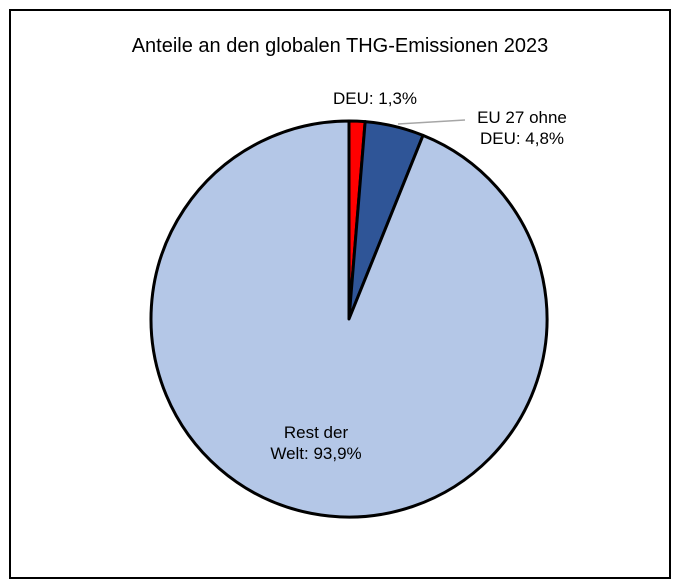 The width and height of the screenshot is (684, 579). Describe the element at coordinates (431, 122) in the screenshot. I see `leader-line` at that location.